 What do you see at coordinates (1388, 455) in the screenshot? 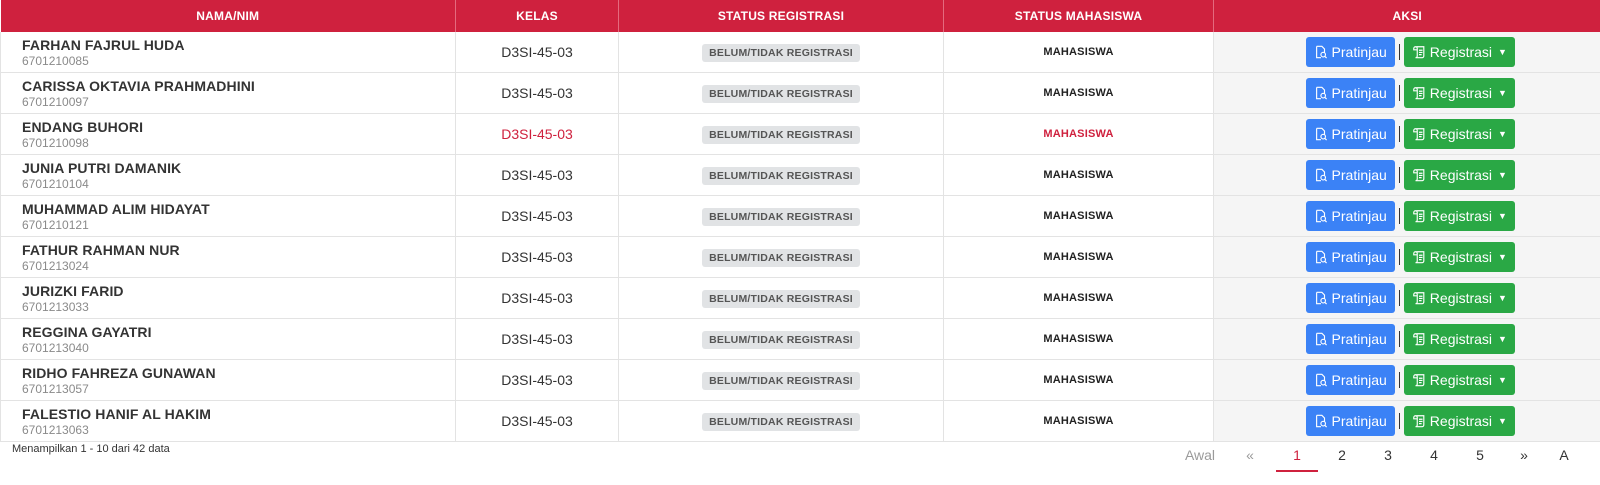
I see `page-link-3: 3` at bounding box center [1388, 455].